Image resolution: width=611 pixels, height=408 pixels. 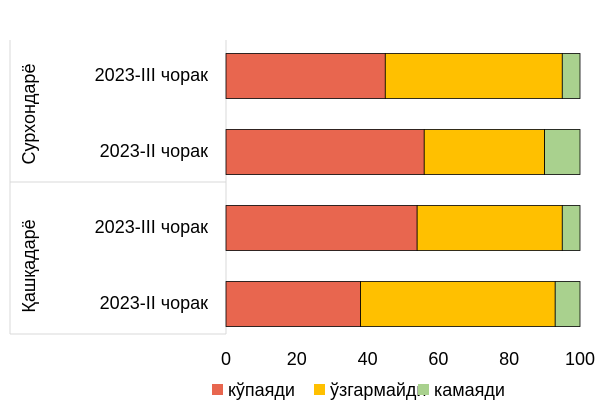 I want to click on x-tick-label: 20, so click(x=297, y=359).